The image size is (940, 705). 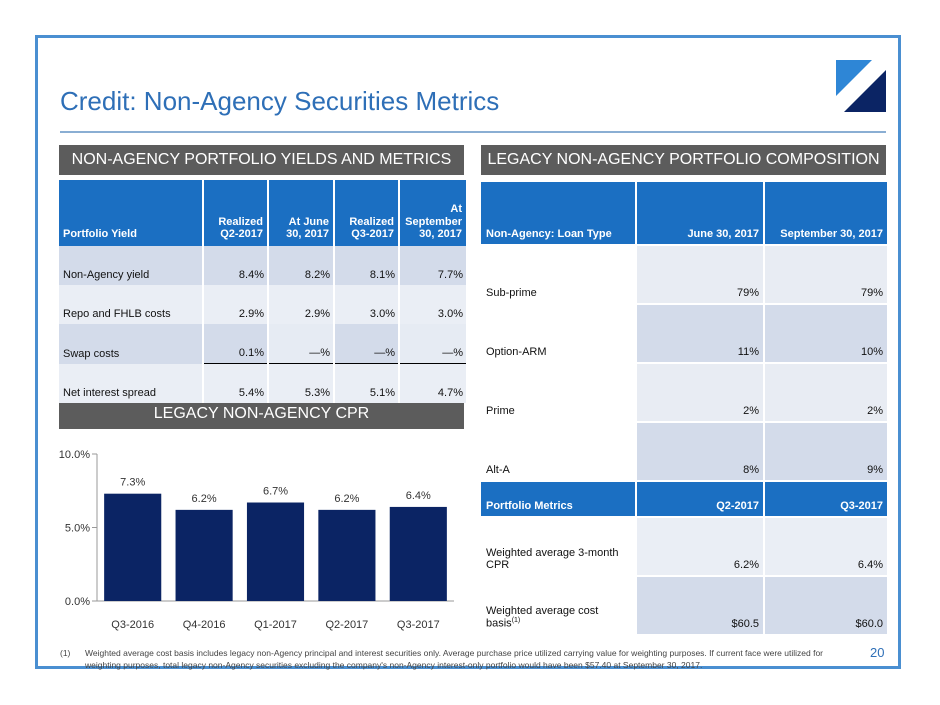 What do you see at coordinates (235, 344) in the screenshot?
I see `cell: 0.1%` at bounding box center [235, 344].